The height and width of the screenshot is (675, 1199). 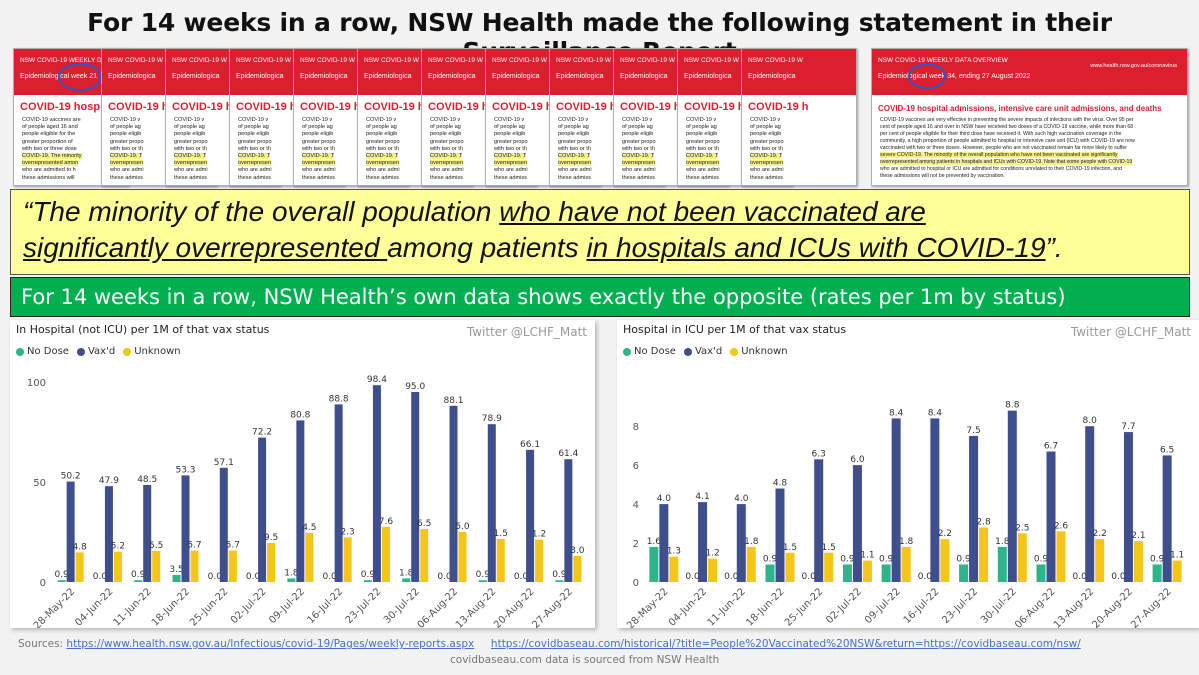 I want to click on x-tick-label: 02-Jul-22, so click(x=249, y=606).